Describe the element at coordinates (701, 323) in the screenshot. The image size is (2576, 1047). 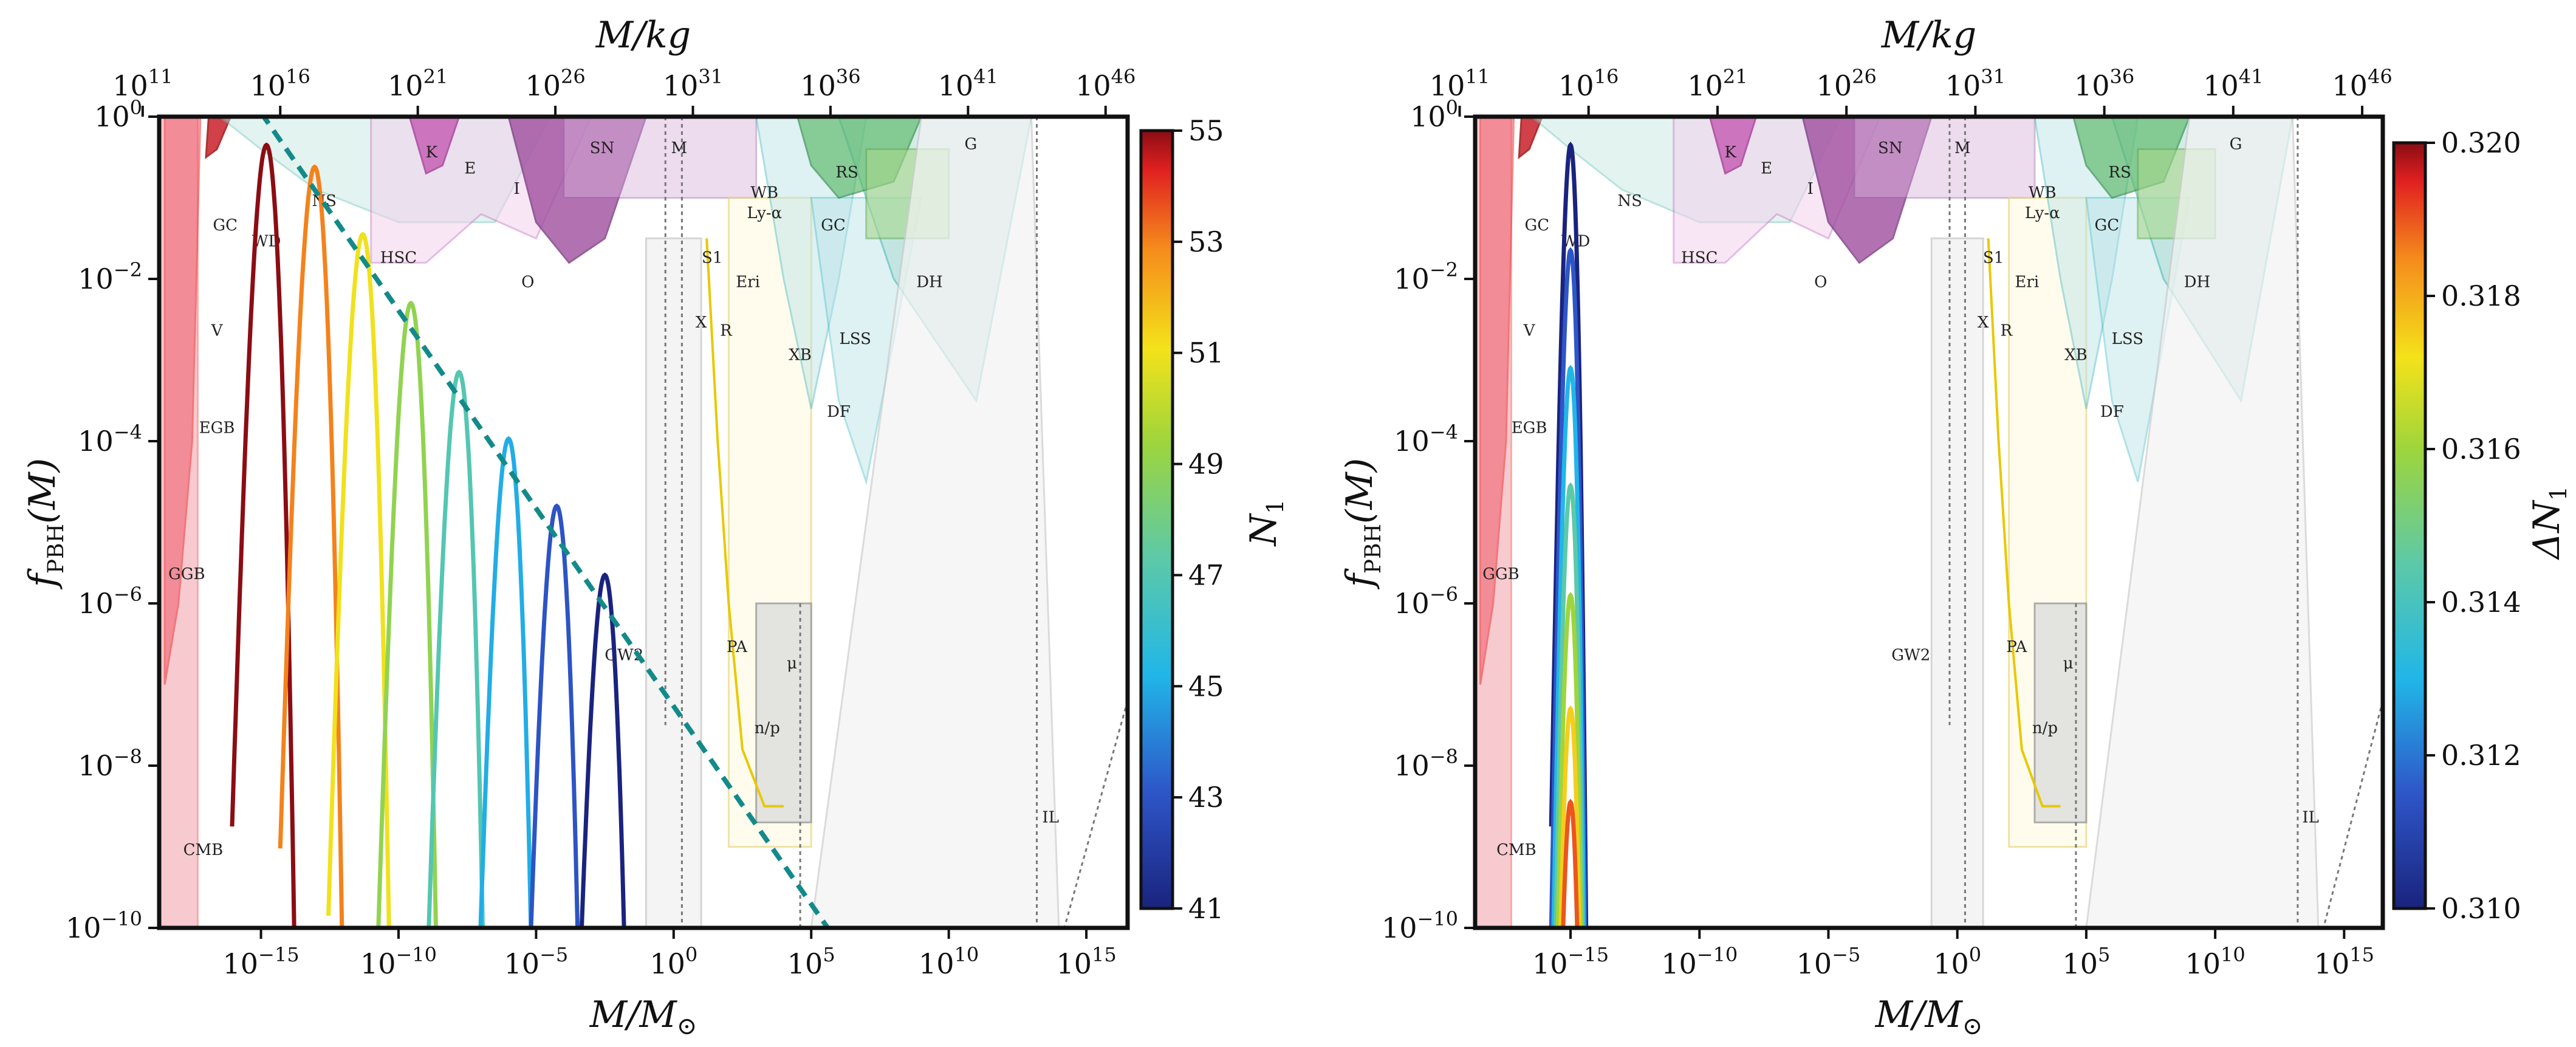
I see `constraint-label: X` at that location.